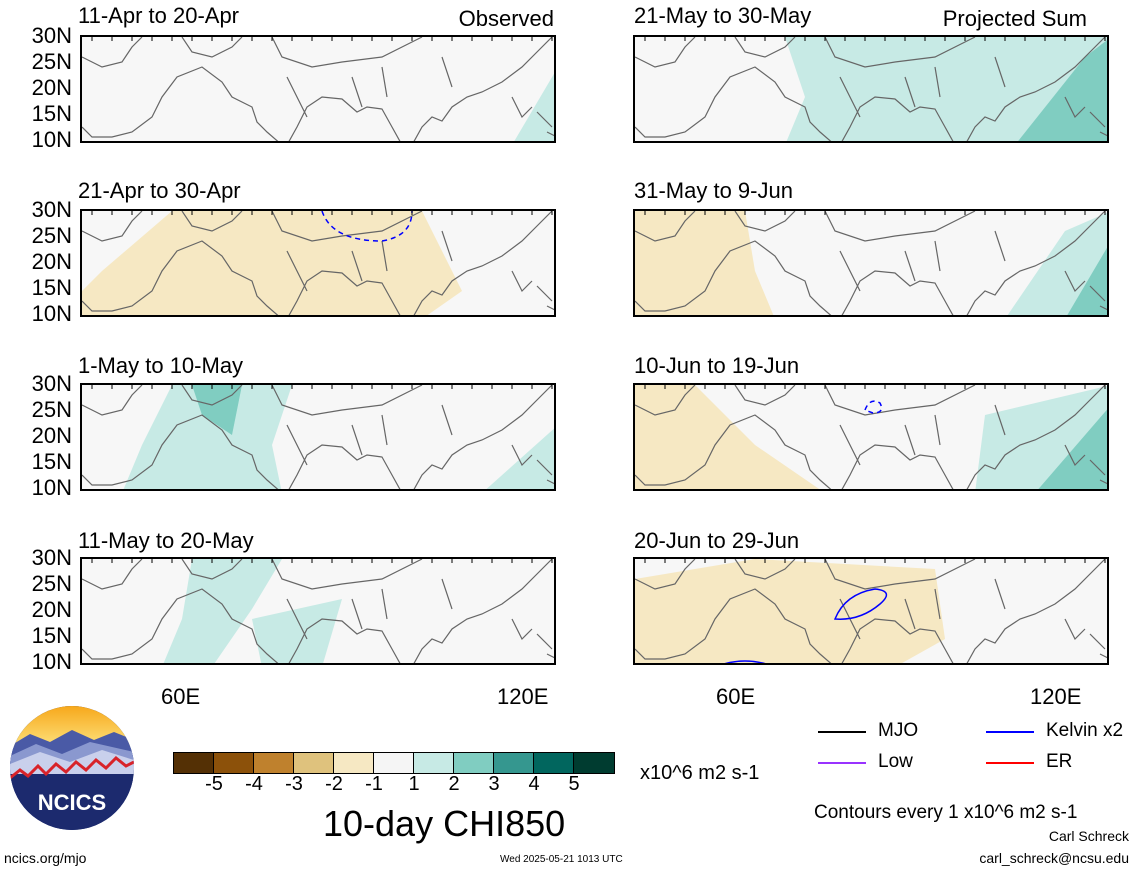 This screenshot has height=872, width=1135. I want to click on author-name: Carl Schreck, so click(1088, 836).